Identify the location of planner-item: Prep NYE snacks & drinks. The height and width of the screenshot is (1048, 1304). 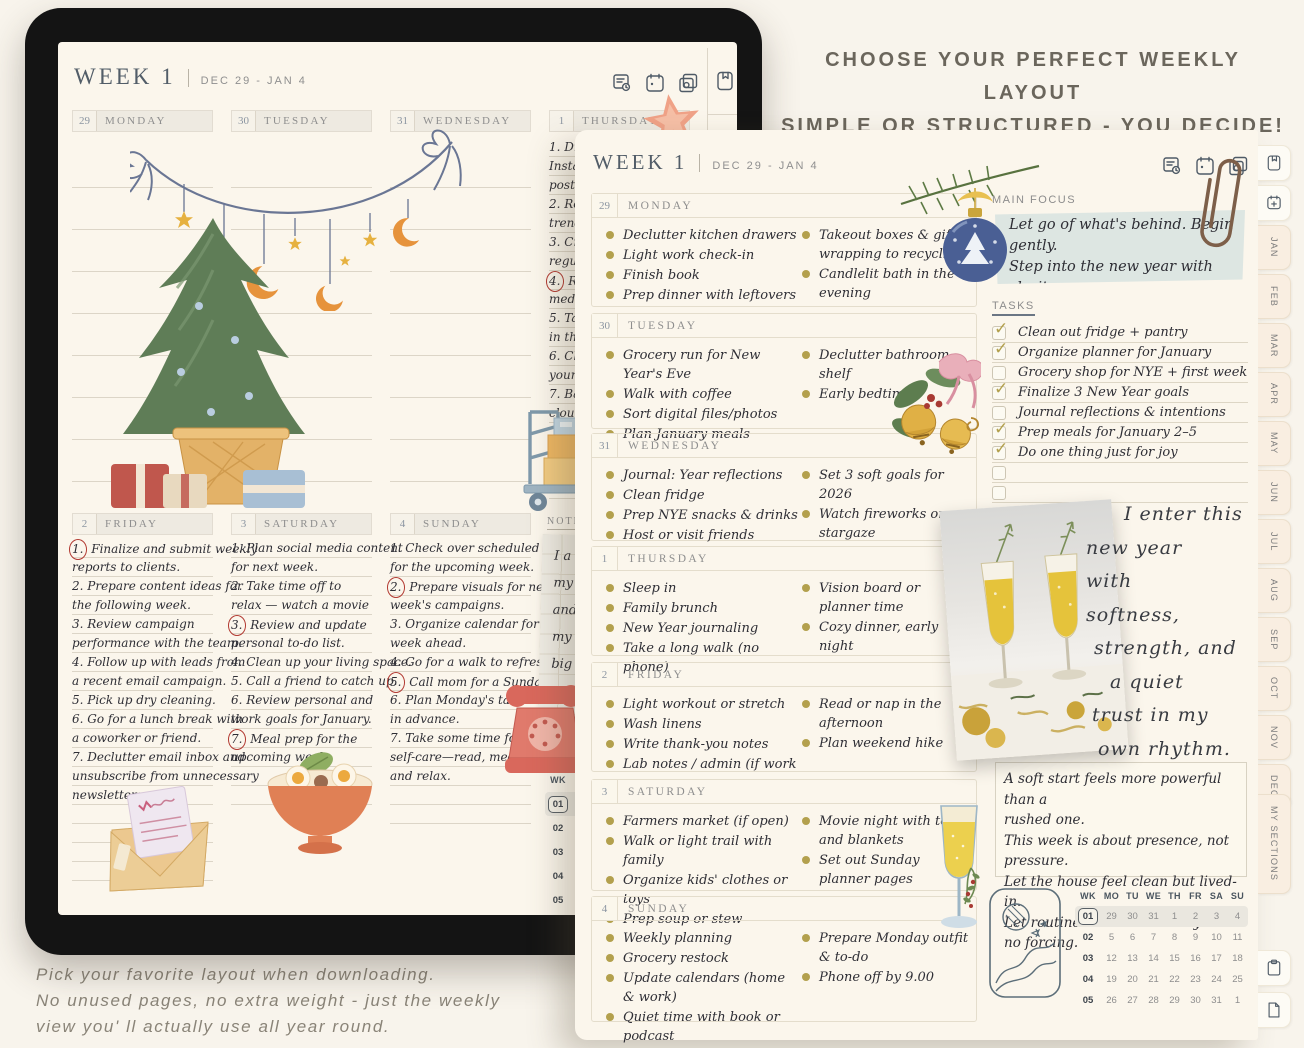
(702, 515).